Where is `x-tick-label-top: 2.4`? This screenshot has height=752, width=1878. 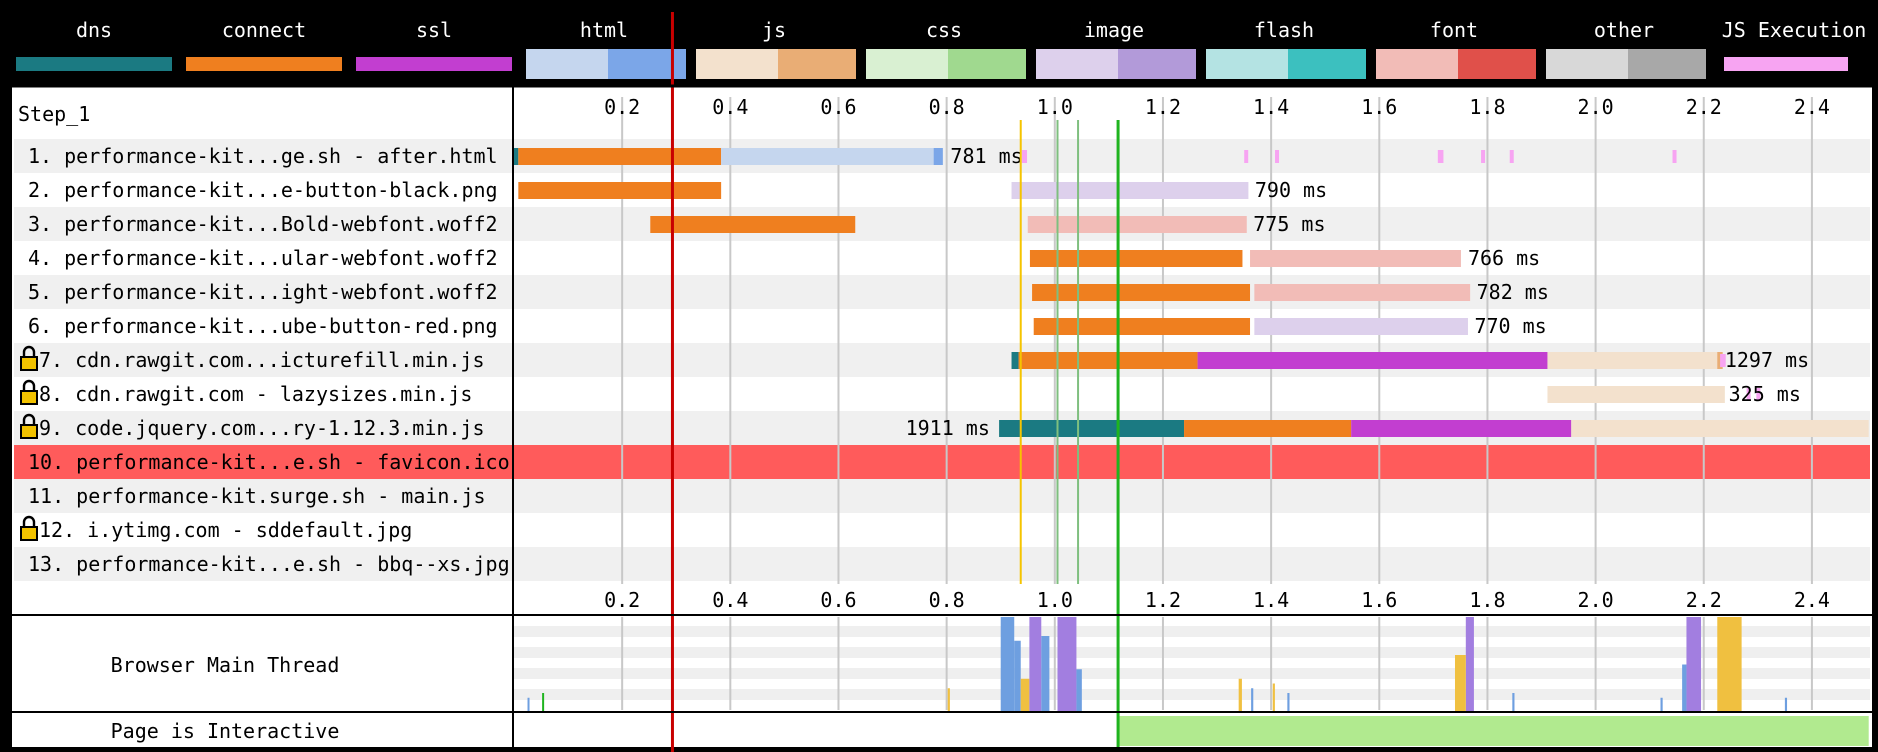
x-tick-label-top: 2.4 is located at coordinates (1812, 107).